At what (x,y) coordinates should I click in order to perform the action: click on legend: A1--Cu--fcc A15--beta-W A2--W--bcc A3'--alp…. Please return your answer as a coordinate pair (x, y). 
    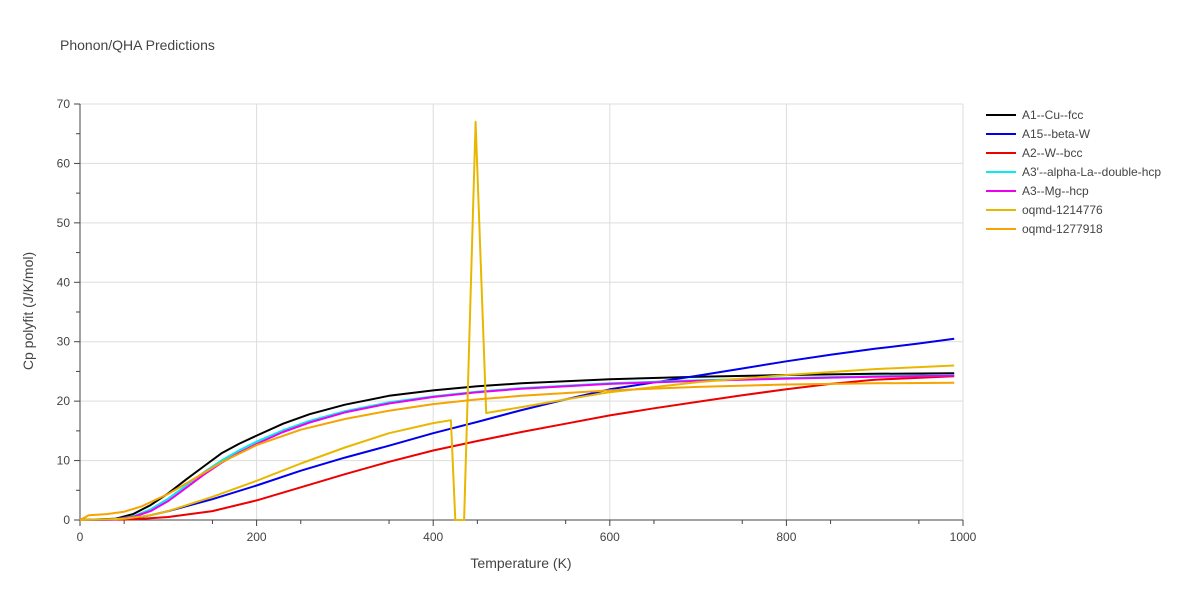
    Looking at the image, I should click on (1073, 172).